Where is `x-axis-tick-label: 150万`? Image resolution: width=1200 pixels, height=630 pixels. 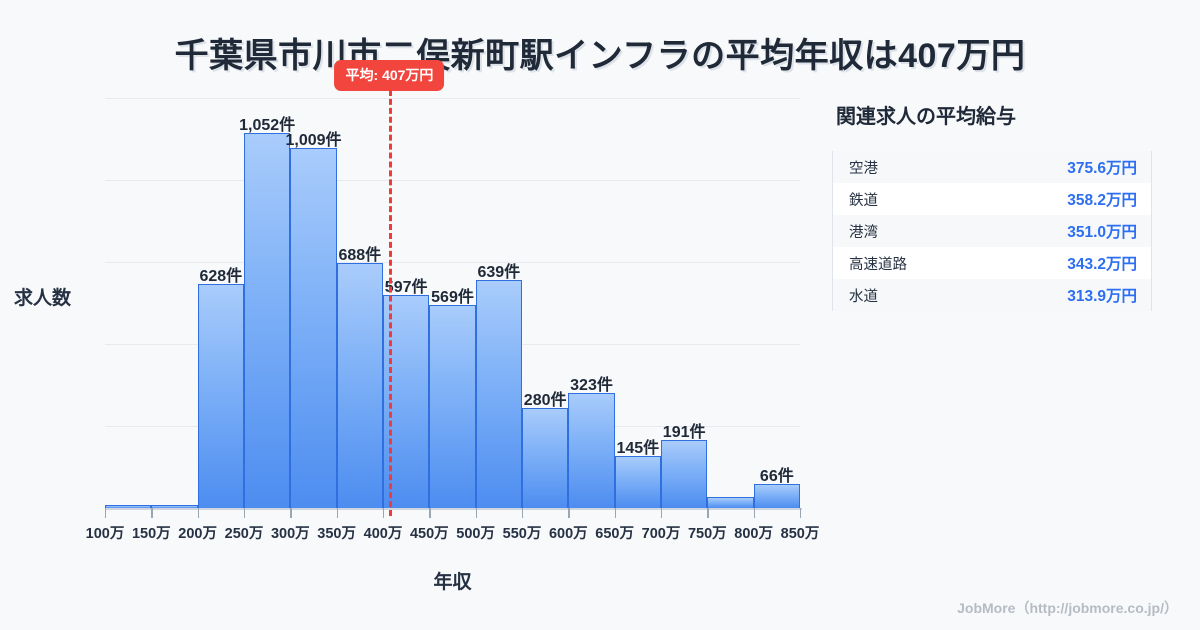 x-axis-tick-label: 150万 is located at coordinates (151, 534).